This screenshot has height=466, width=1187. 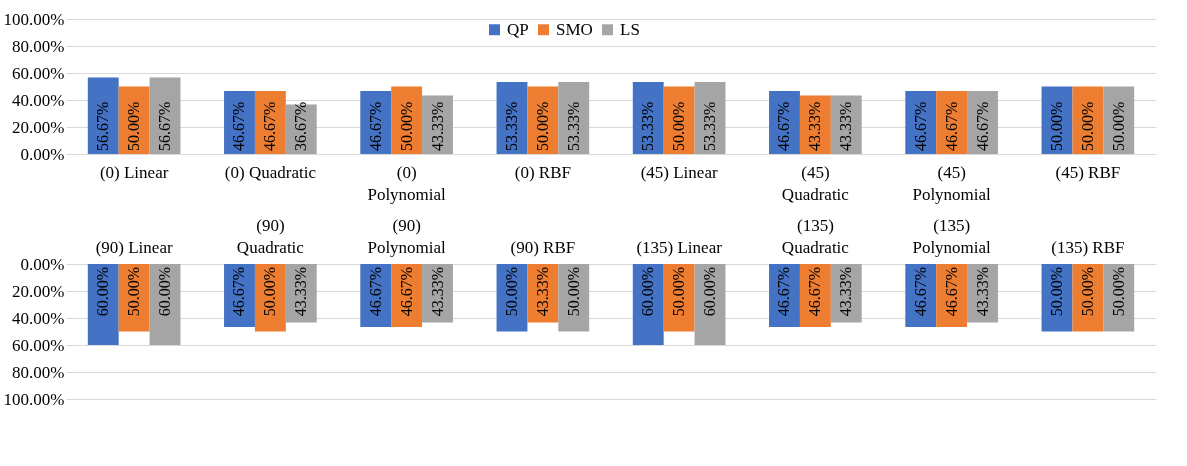 What do you see at coordinates (815, 183) in the screenshot?
I see `x-tick-label: (45) Quadratic` at bounding box center [815, 183].